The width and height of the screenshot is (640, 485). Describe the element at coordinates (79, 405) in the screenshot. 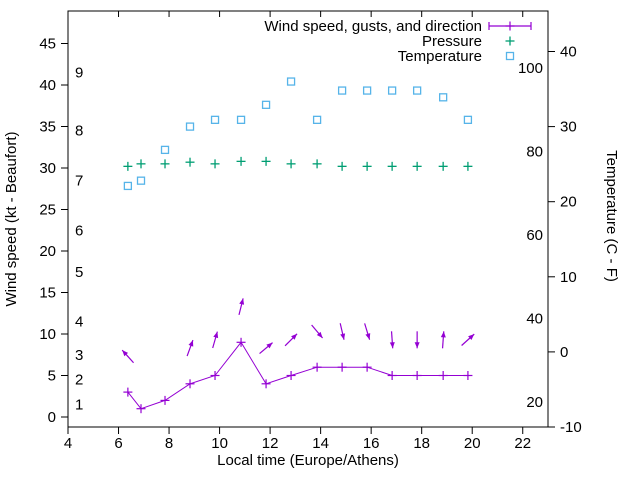

I see `beaufort-label: 1` at that location.